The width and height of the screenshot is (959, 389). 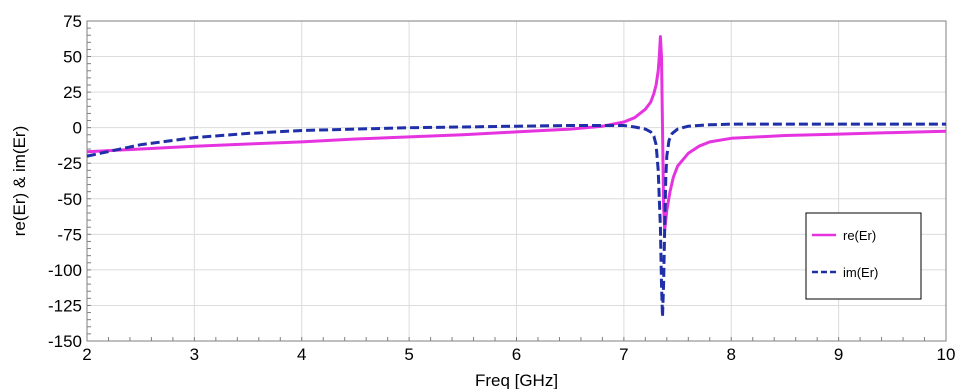 What do you see at coordinates (946, 354) in the screenshot?
I see `x-tick-label: 10` at bounding box center [946, 354].